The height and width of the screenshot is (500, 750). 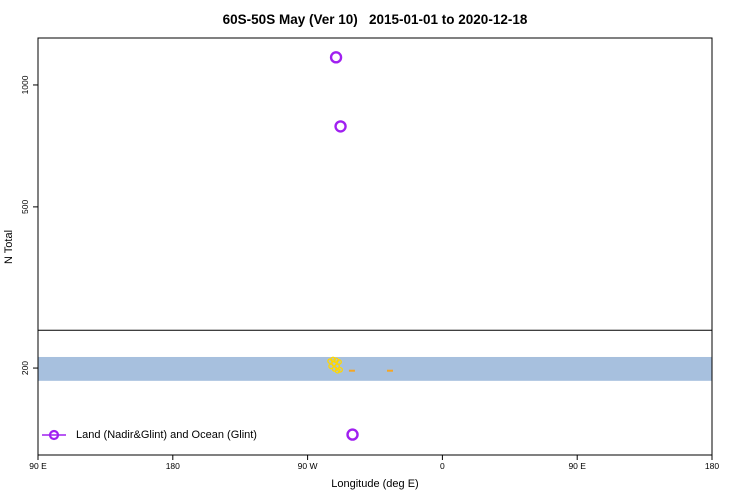 I want to click on x-tick-label: 90 W, so click(x=308, y=466).